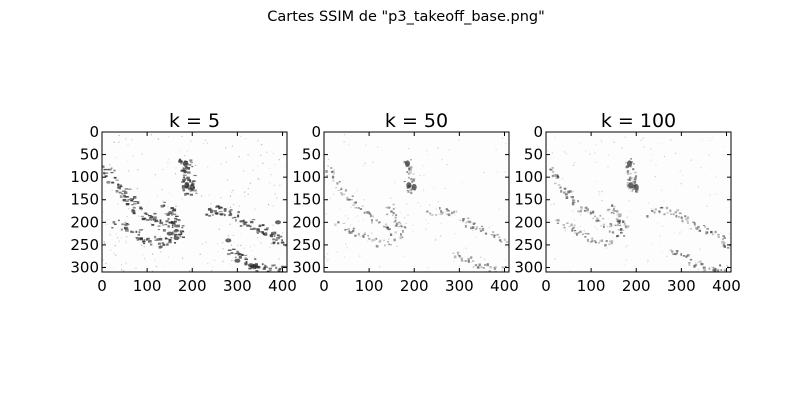 The image size is (812, 407). I want to click on panel-title: k = 5, so click(194, 121).